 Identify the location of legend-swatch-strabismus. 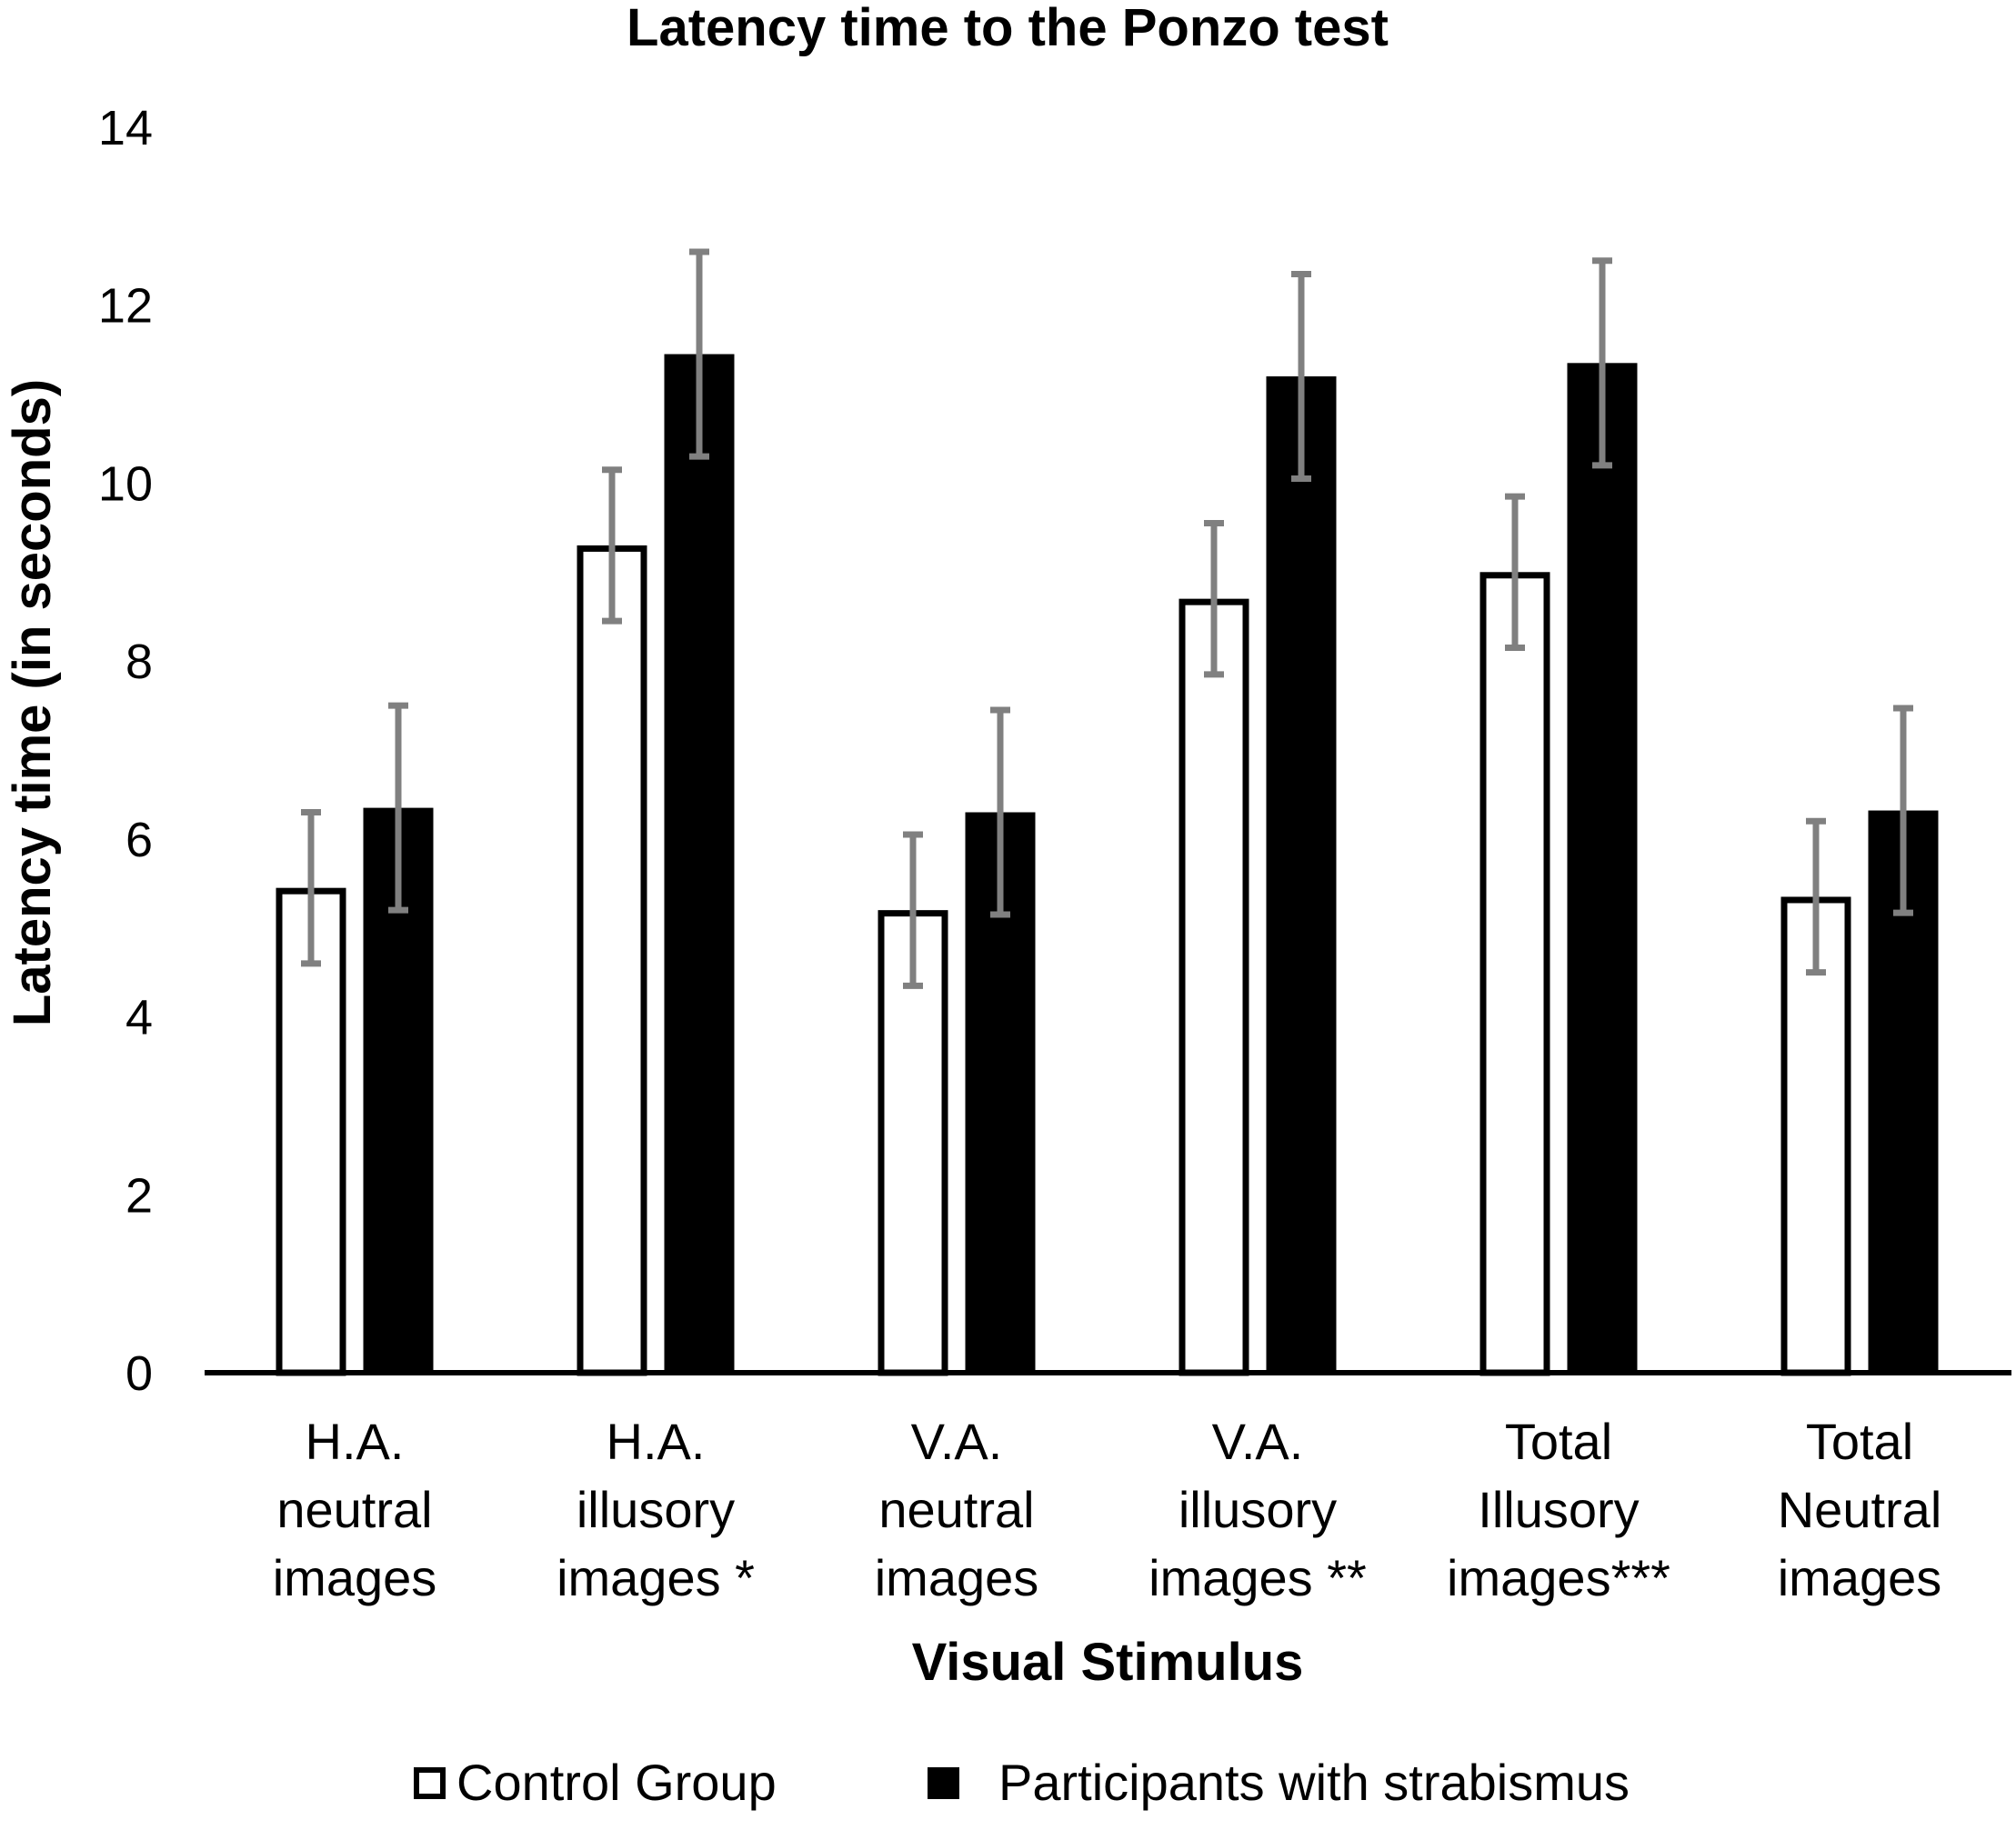
(943, 1783).